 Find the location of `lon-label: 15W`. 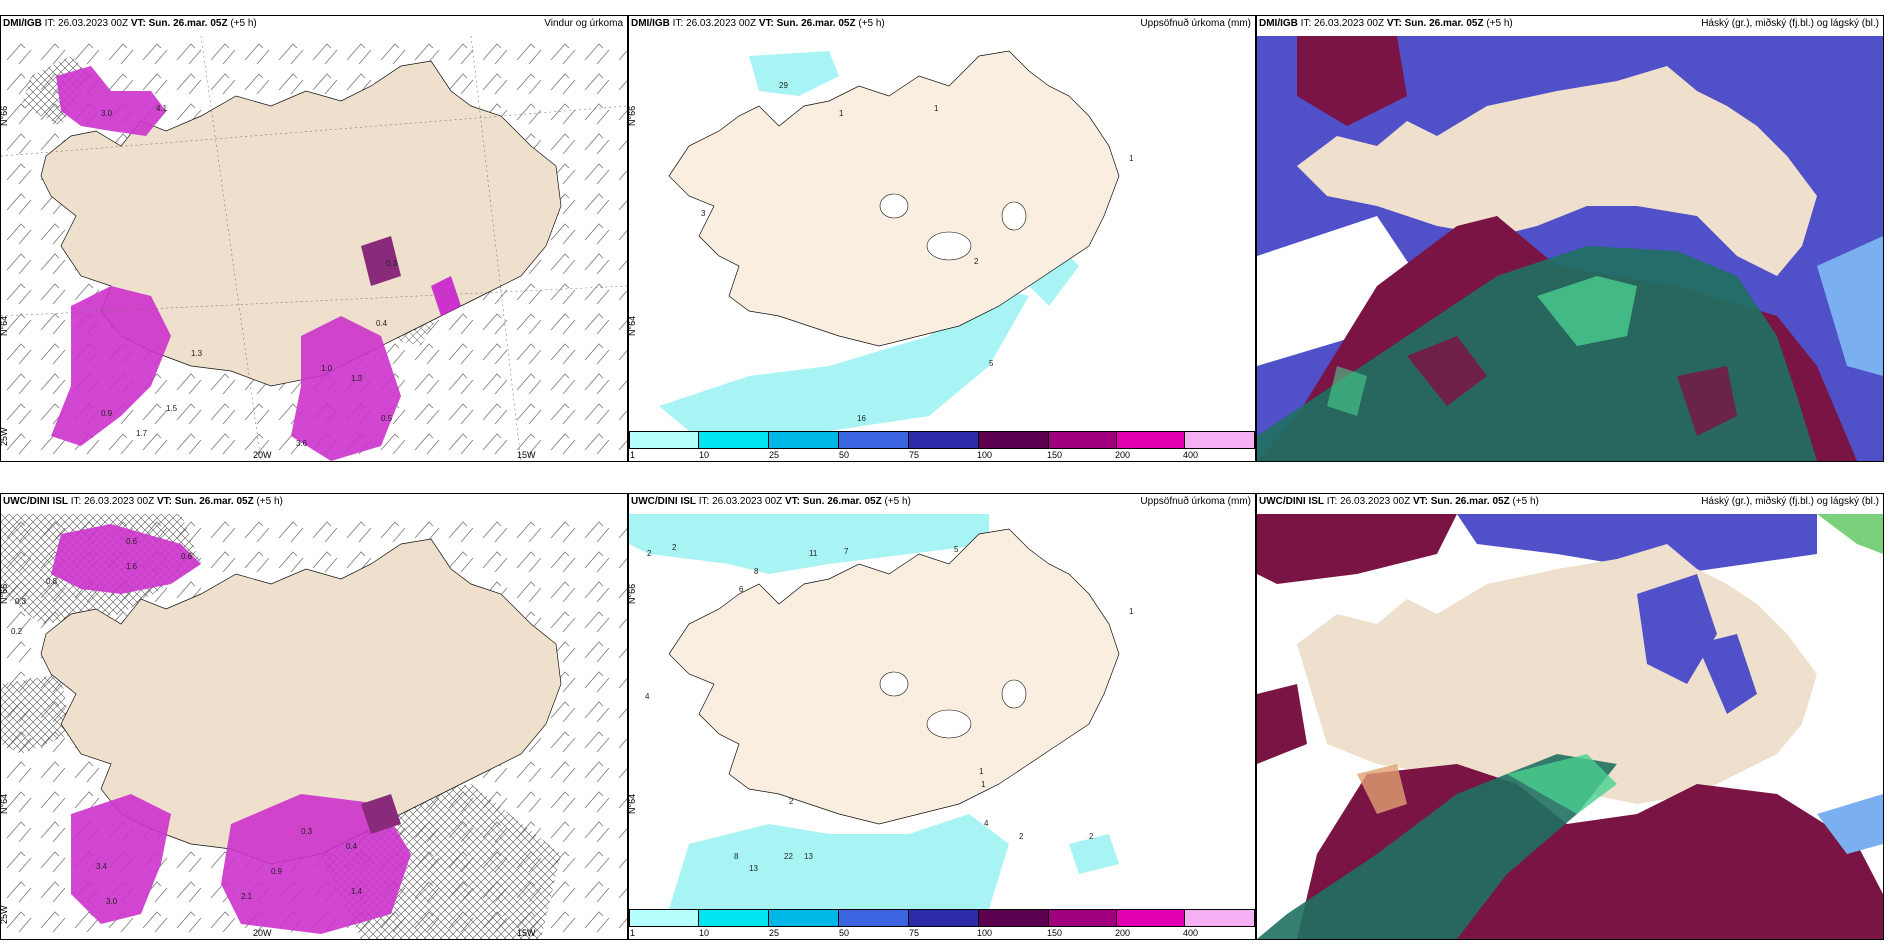

lon-label: 15W is located at coordinates (526, 455).